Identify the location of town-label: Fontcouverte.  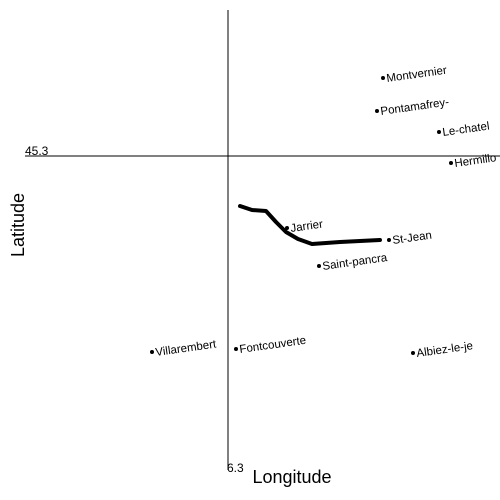
(273, 345).